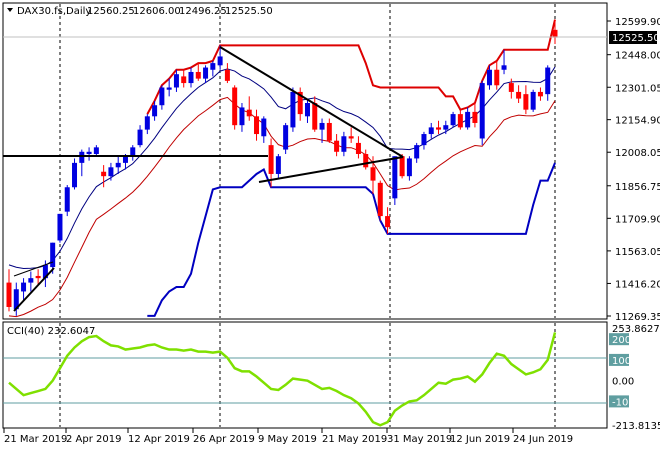 The image size is (660, 450). What do you see at coordinates (10, 10) in the screenshot?
I see `dropdown-triangle-icon` at bounding box center [10, 10].